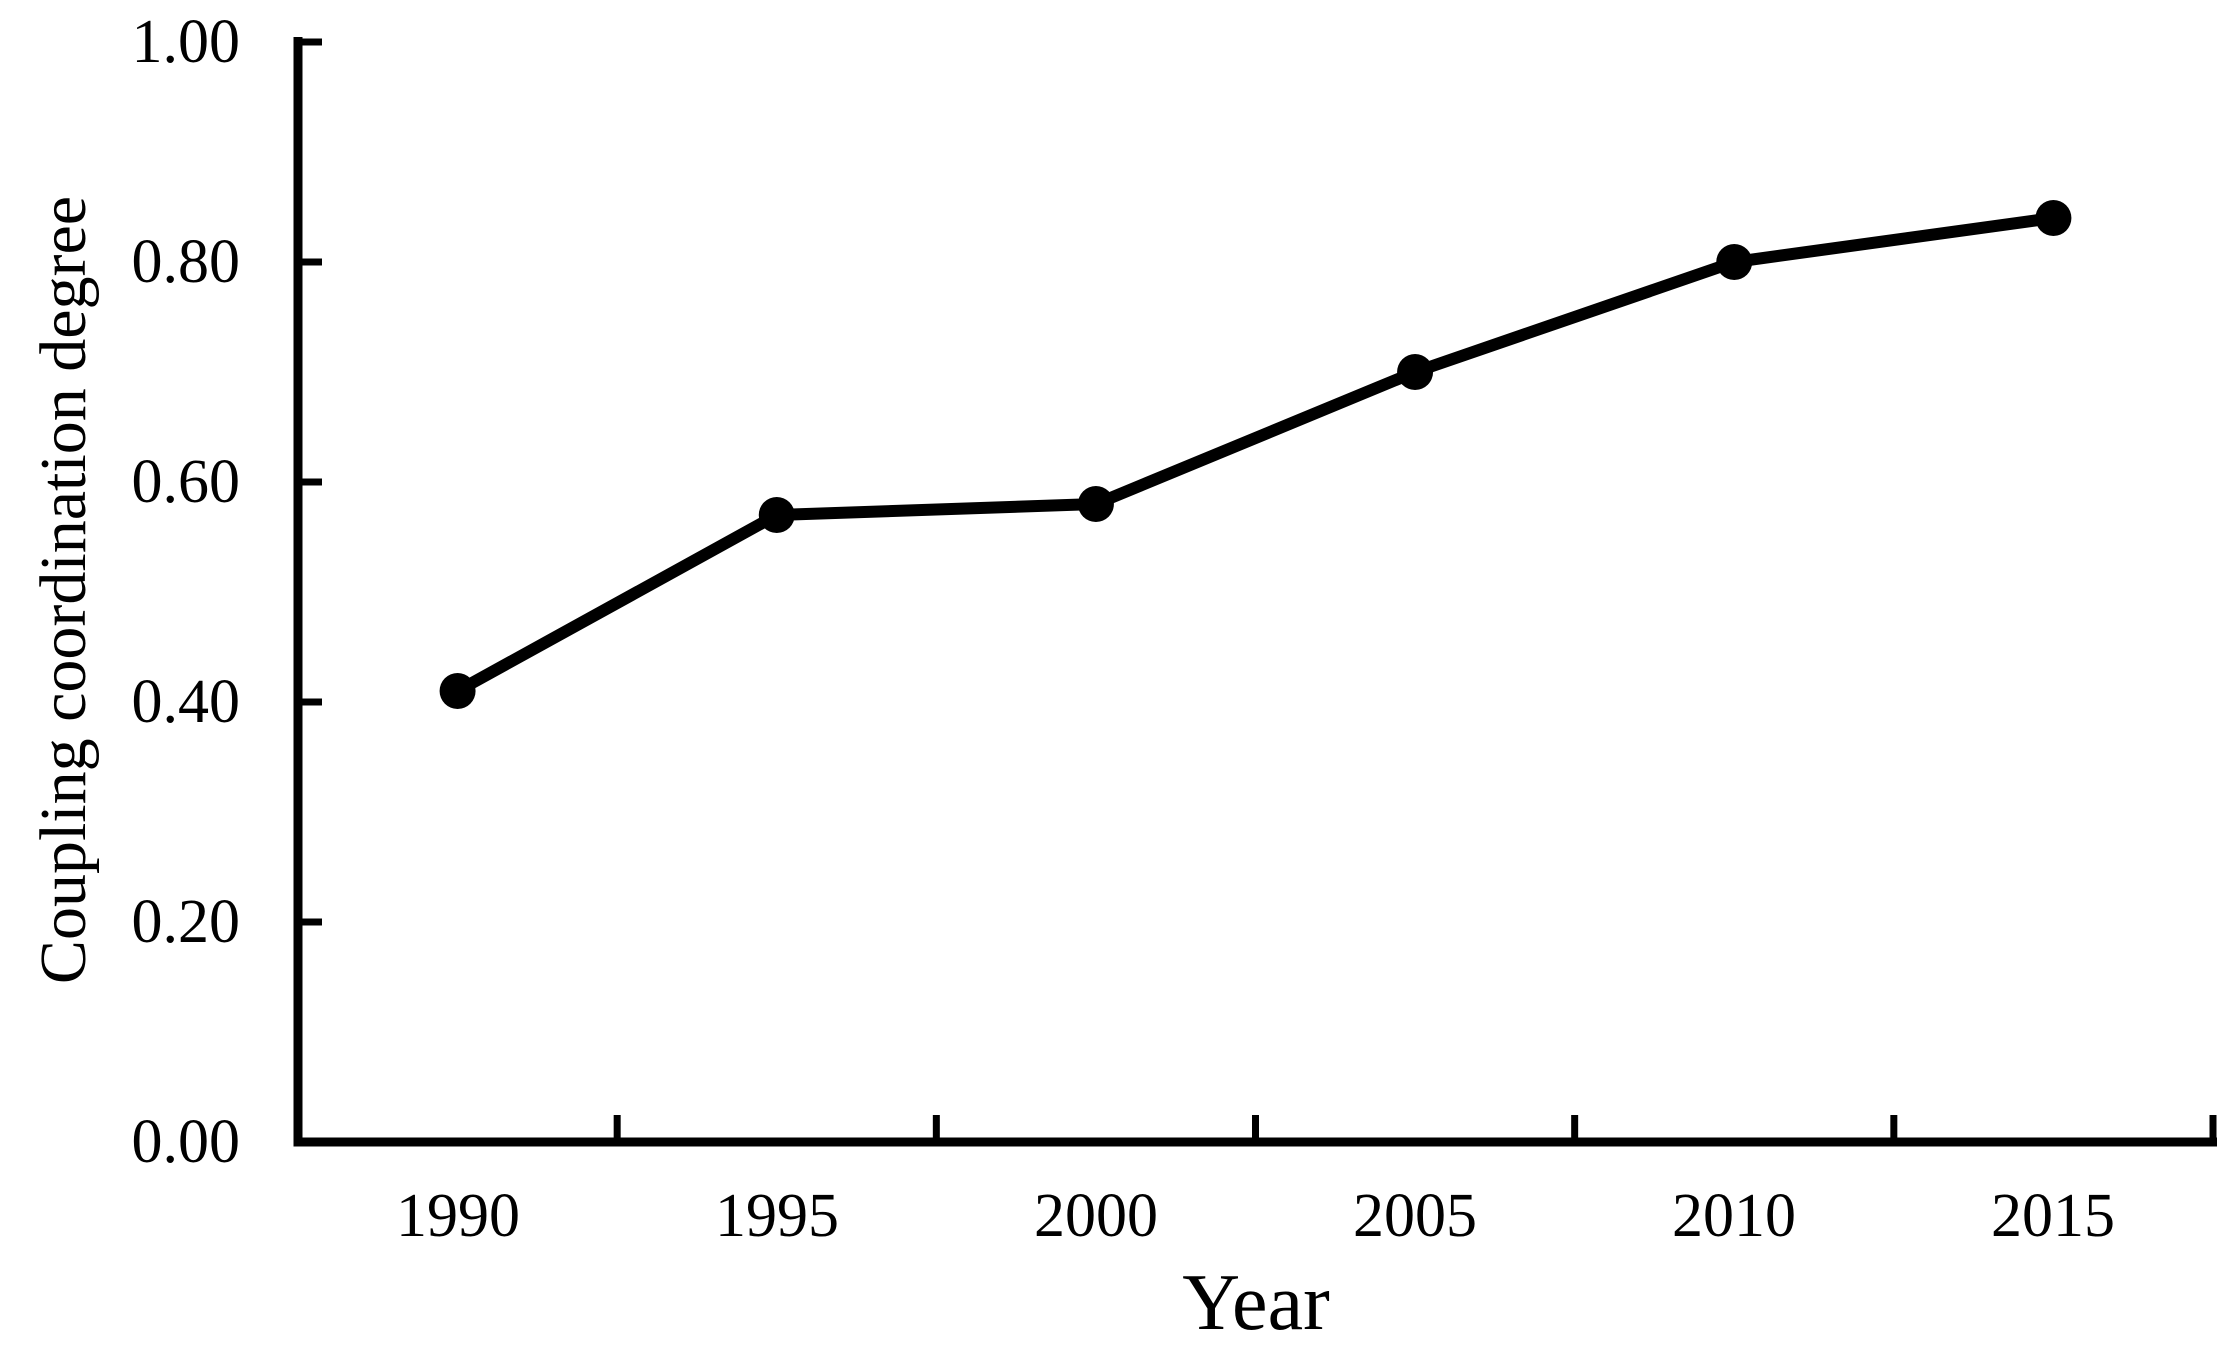 The image size is (2227, 1345). I want to click on y-axis-tick-label: 0.00, so click(186, 1142).